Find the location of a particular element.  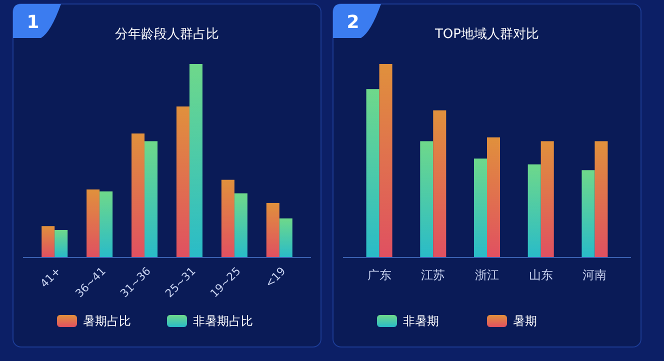

x-tick-label: 江苏 is located at coordinates (433, 275).